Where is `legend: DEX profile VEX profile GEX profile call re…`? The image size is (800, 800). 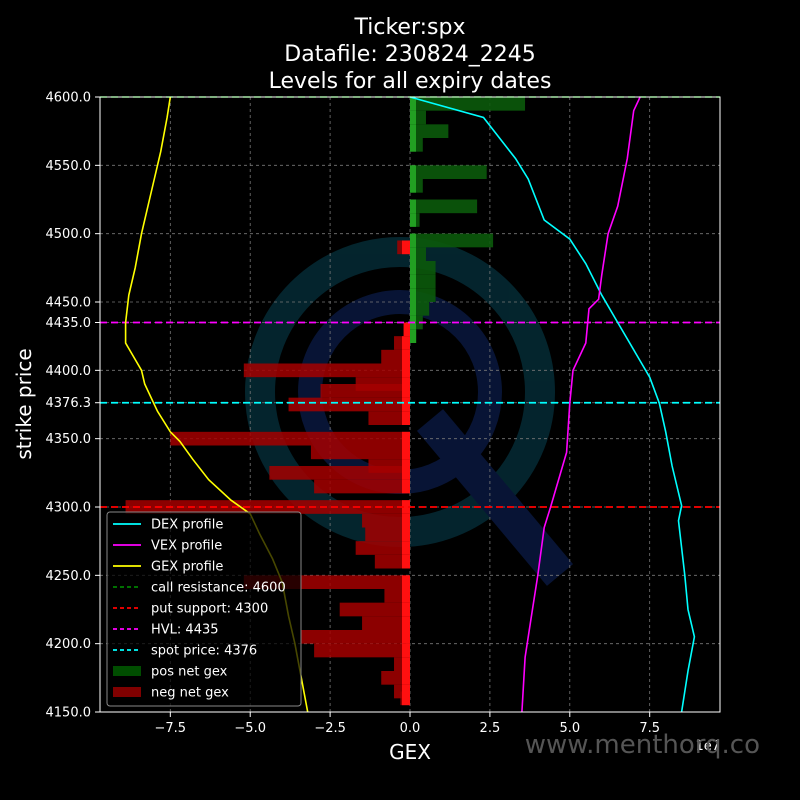
legend: DEX profile VEX profile GEX profile call re… is located at coordinates (204, 609).